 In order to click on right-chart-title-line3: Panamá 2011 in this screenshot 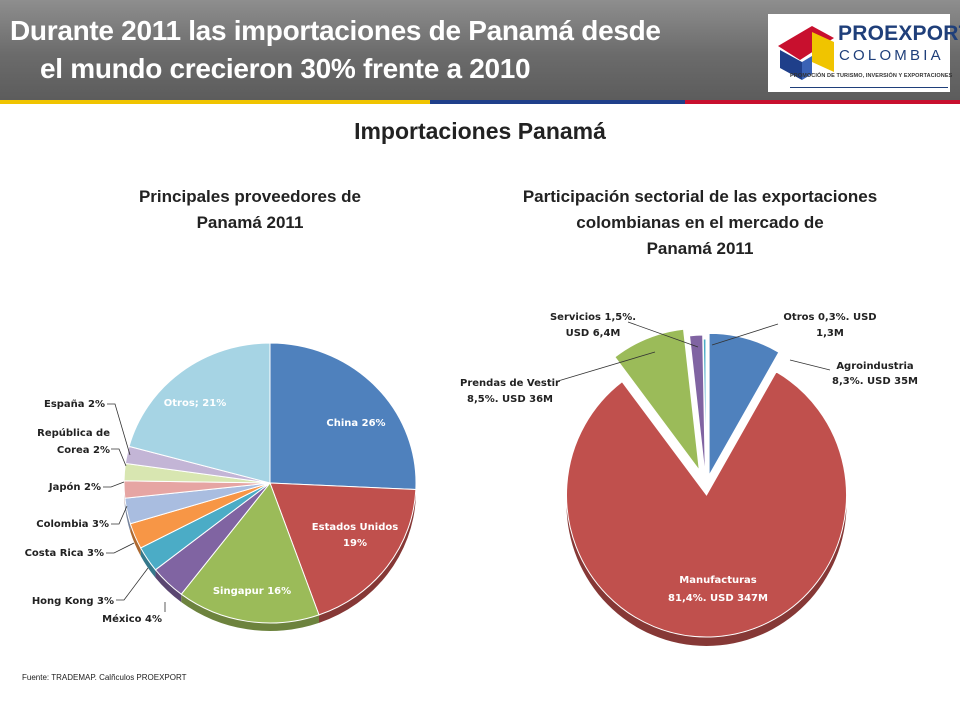, I will do `click(700, 248)`.